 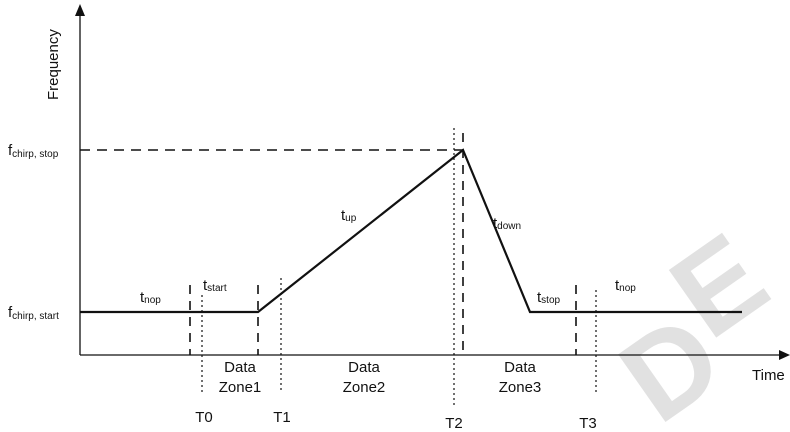 I want to click on f-chirp-start-label: fchirp, start, so click(x=33, y=313).